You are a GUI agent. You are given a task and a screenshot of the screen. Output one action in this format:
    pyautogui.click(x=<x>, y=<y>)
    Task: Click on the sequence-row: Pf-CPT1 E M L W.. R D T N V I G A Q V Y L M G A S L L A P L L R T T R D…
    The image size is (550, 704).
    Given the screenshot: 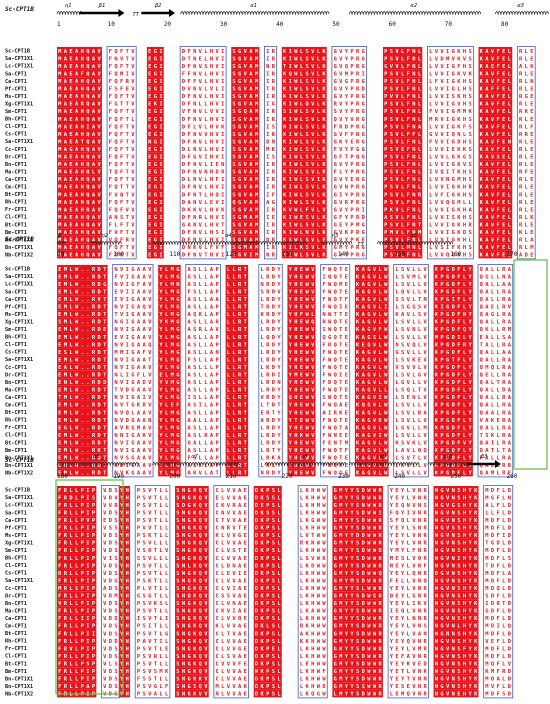 What is the action you would take?
    pyautogui.click(x=258, y=307)
    